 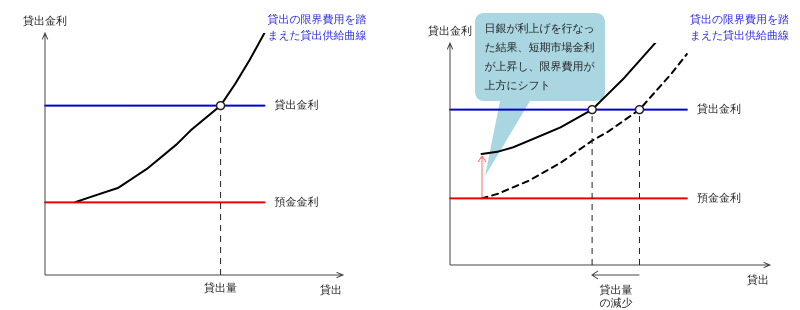 What do you see at coordinates (539, 57) in the screenshot?
I see `annotation: 日銀が利上げを行なった結果、短期市場金利が上昇し、限界費用が上方にシフト` at bounding box center [539, 57].